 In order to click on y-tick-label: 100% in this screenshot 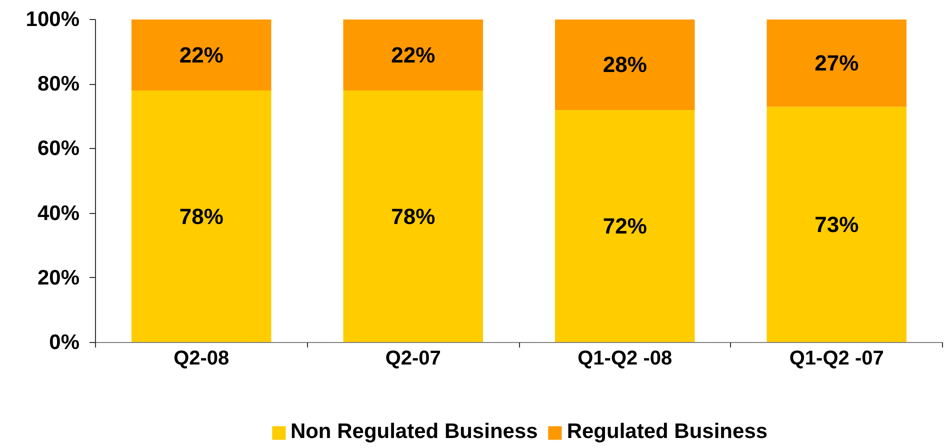, I will do `click(53, 19)`.